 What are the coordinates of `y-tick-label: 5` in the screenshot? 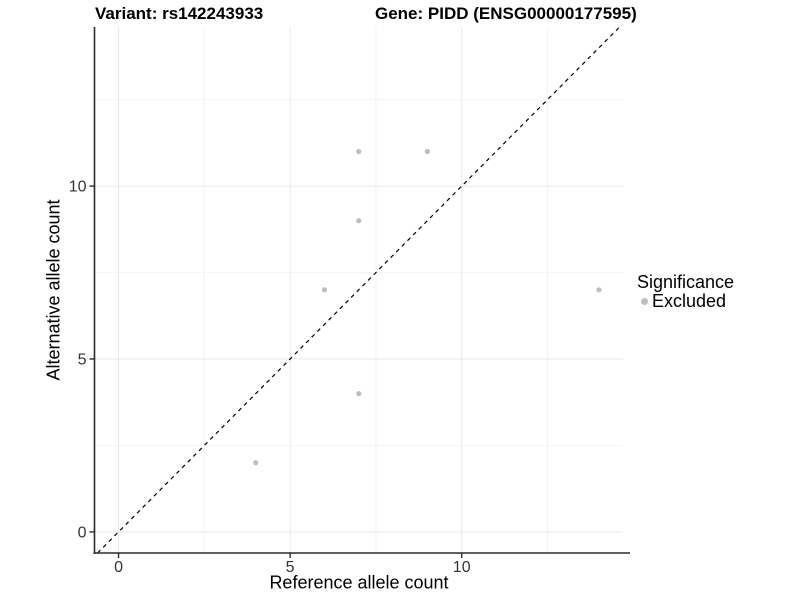 It's located at (82, 360).